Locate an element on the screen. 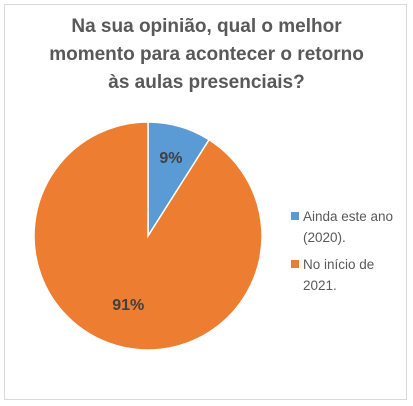  chart-title-line-2: momento para acontecer o retorno is located at coordinates (206, 54).